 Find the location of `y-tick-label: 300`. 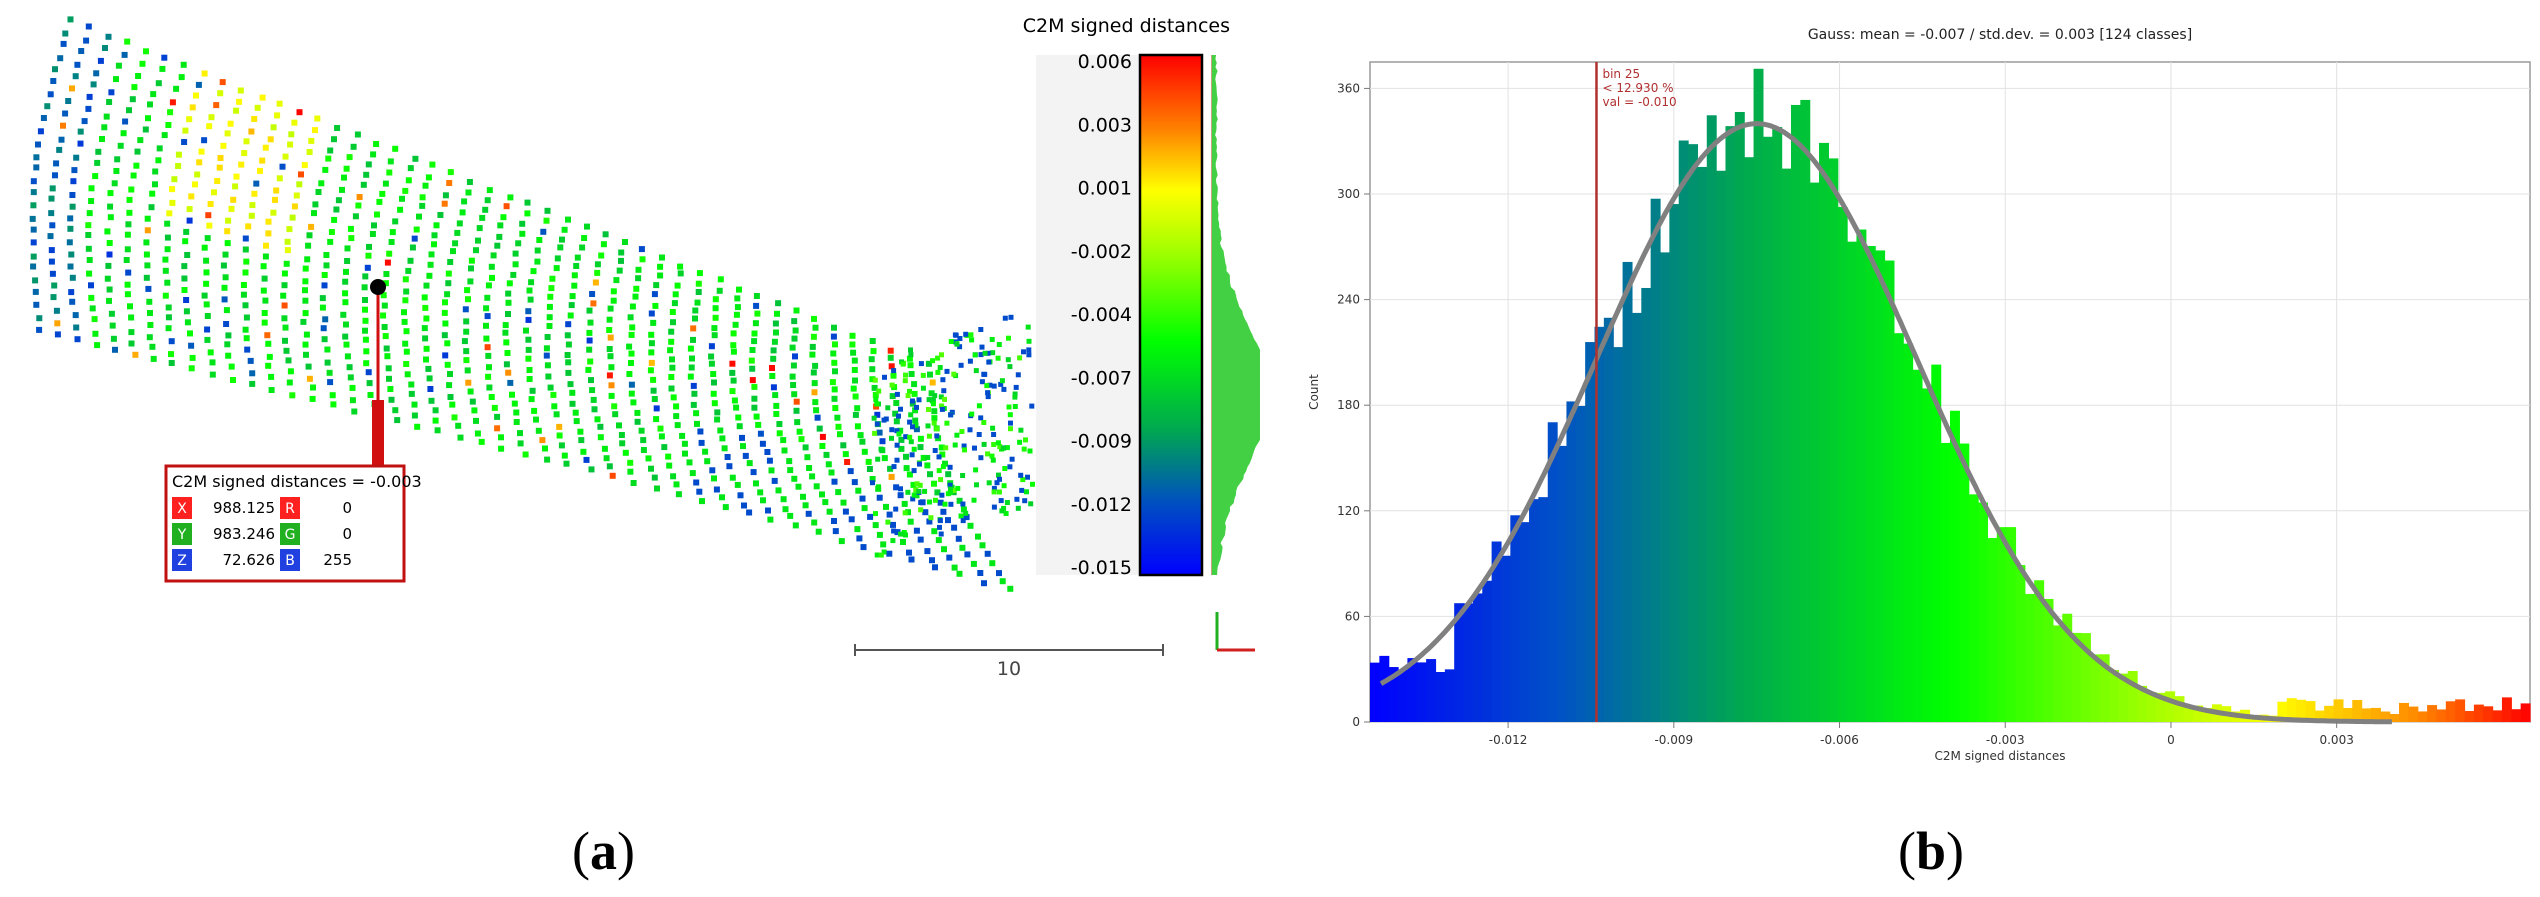

y-tick-label: 300 is located at coordinates (1348, 194).